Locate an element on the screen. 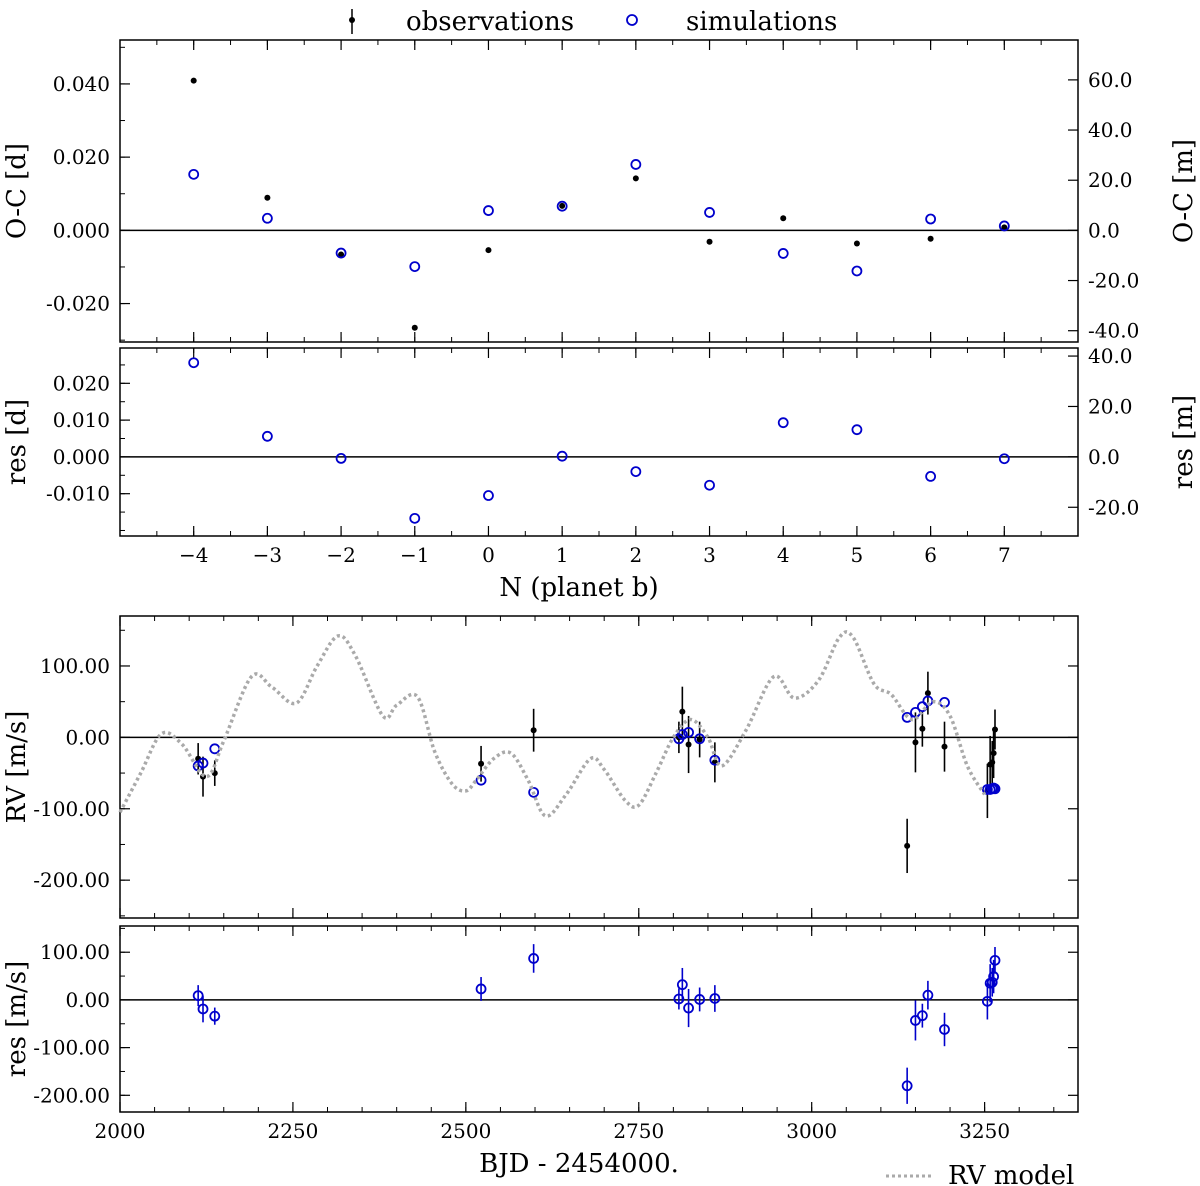 The image size is (1200, 1186). oc_residual_panel-xtick-label: −3 is located at coordinates (267, 555).